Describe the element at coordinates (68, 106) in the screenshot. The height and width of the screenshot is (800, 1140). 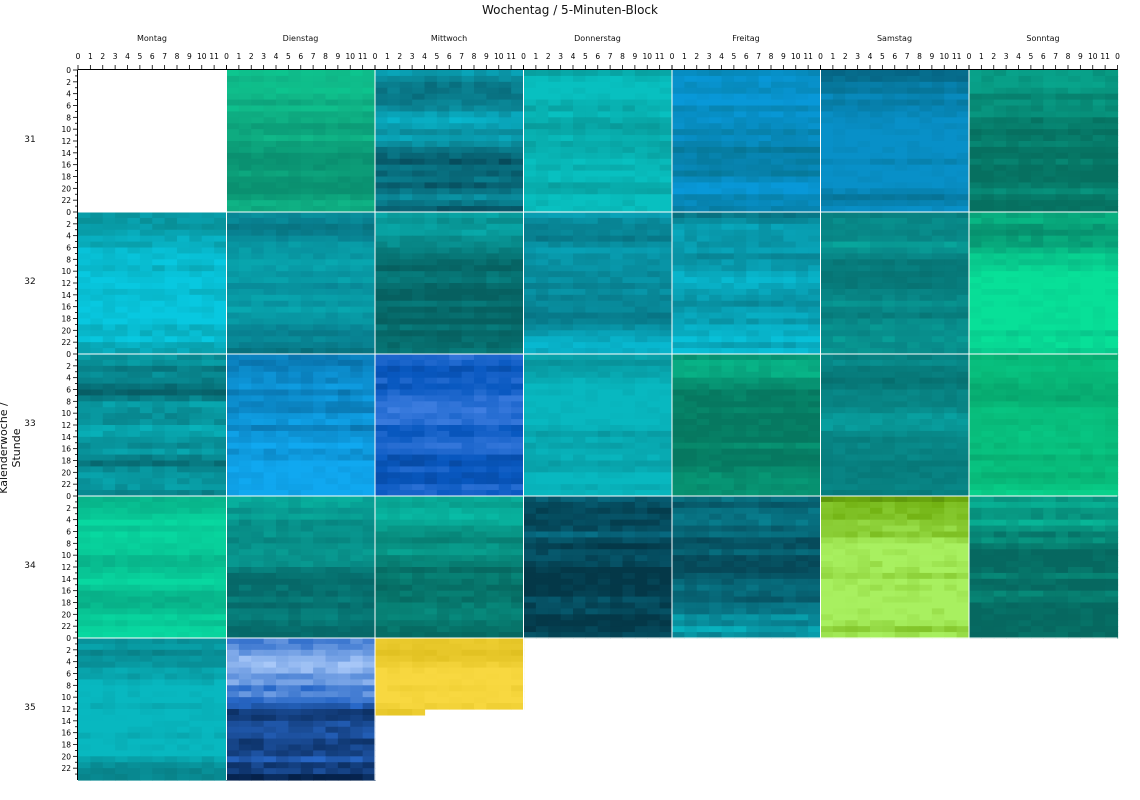
I see `hour-tick-label: 6` at that location.